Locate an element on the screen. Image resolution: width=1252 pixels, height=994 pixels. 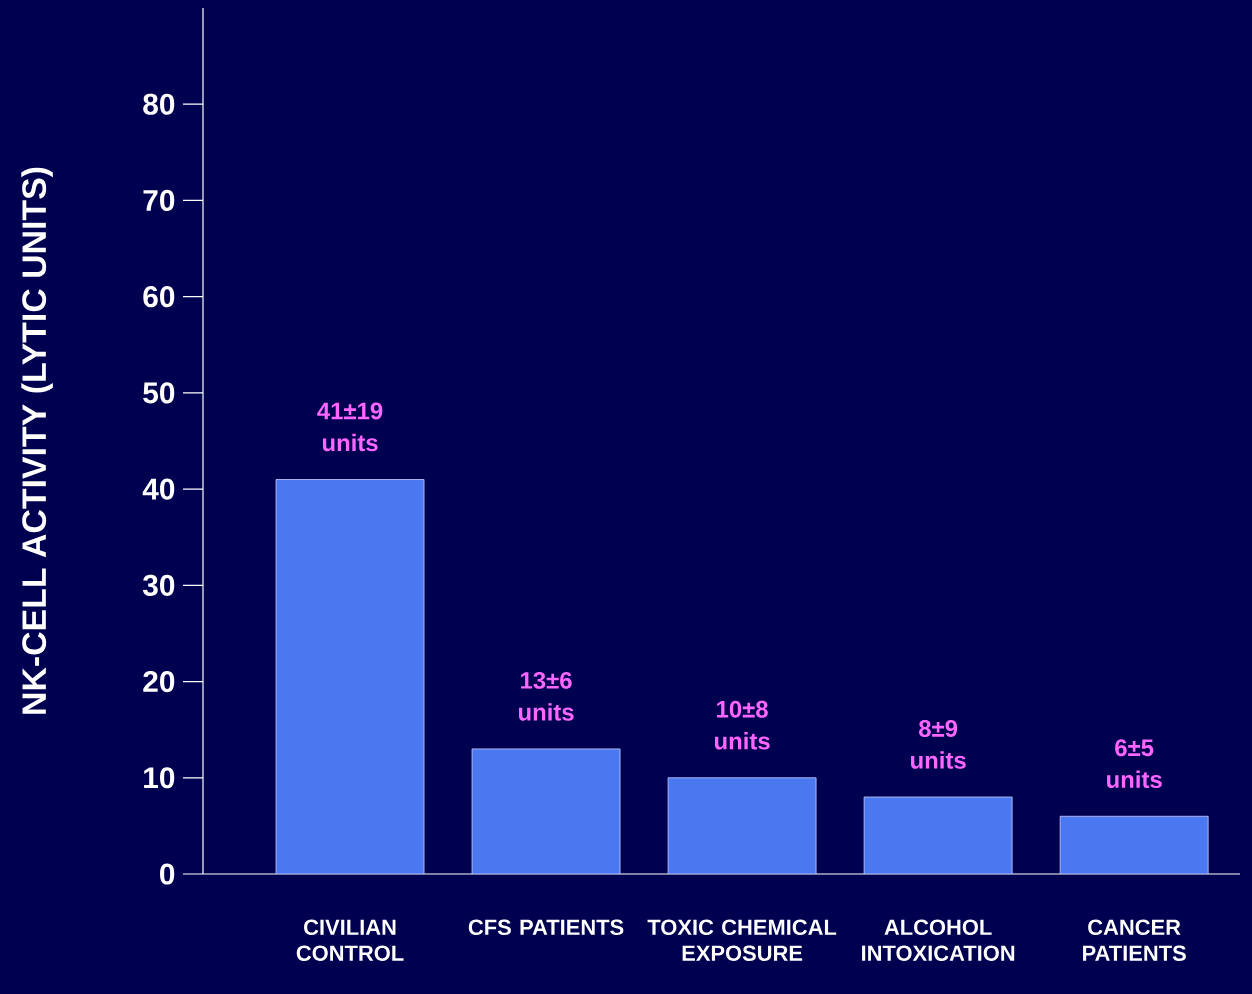
data-label: 8±9 units is located at coordinates (938, 744).